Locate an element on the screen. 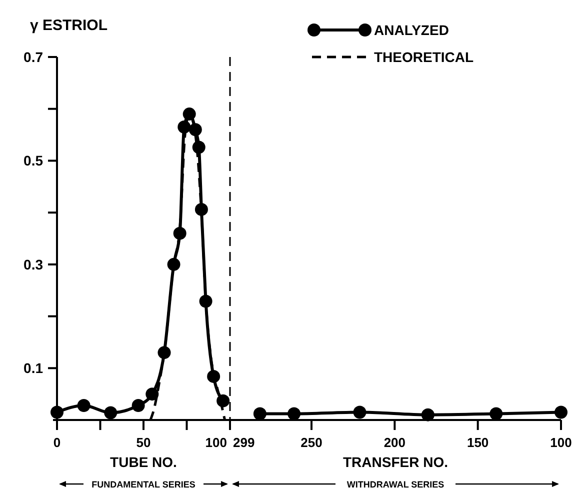 The width and height of the screenshot is (573, 502). x-tick-label: 50 is located at coordinates (143, 442).